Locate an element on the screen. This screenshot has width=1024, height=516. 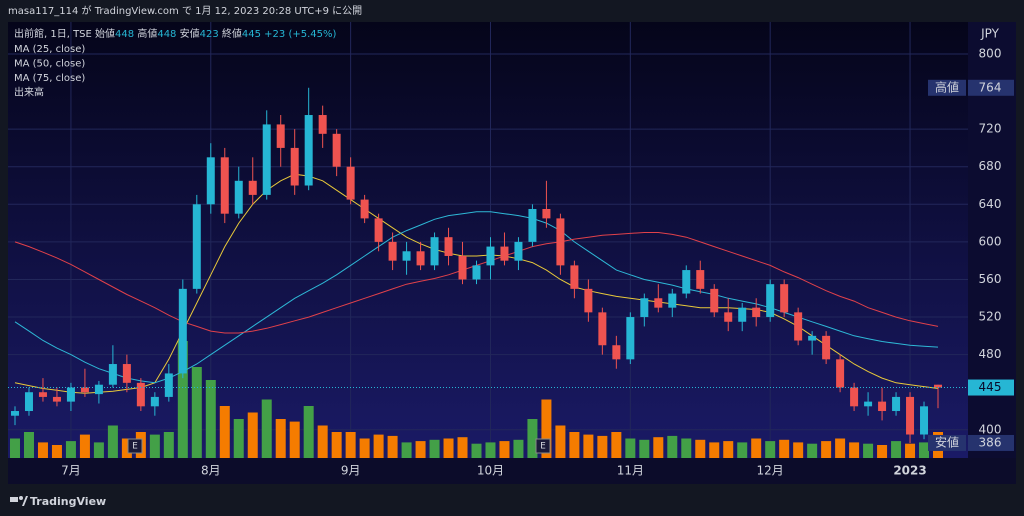
last-price-badge is located at coordinates (991, 387).